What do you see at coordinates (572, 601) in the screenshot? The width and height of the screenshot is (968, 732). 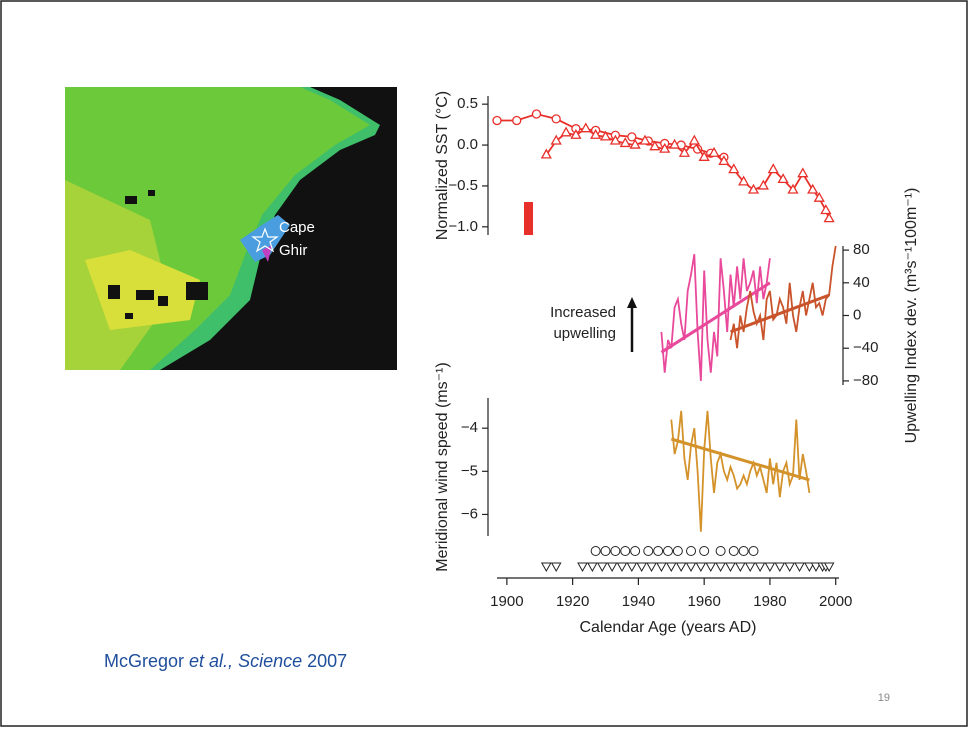 I see `x-tick-label: 1920` at bounding box center [572, 601].